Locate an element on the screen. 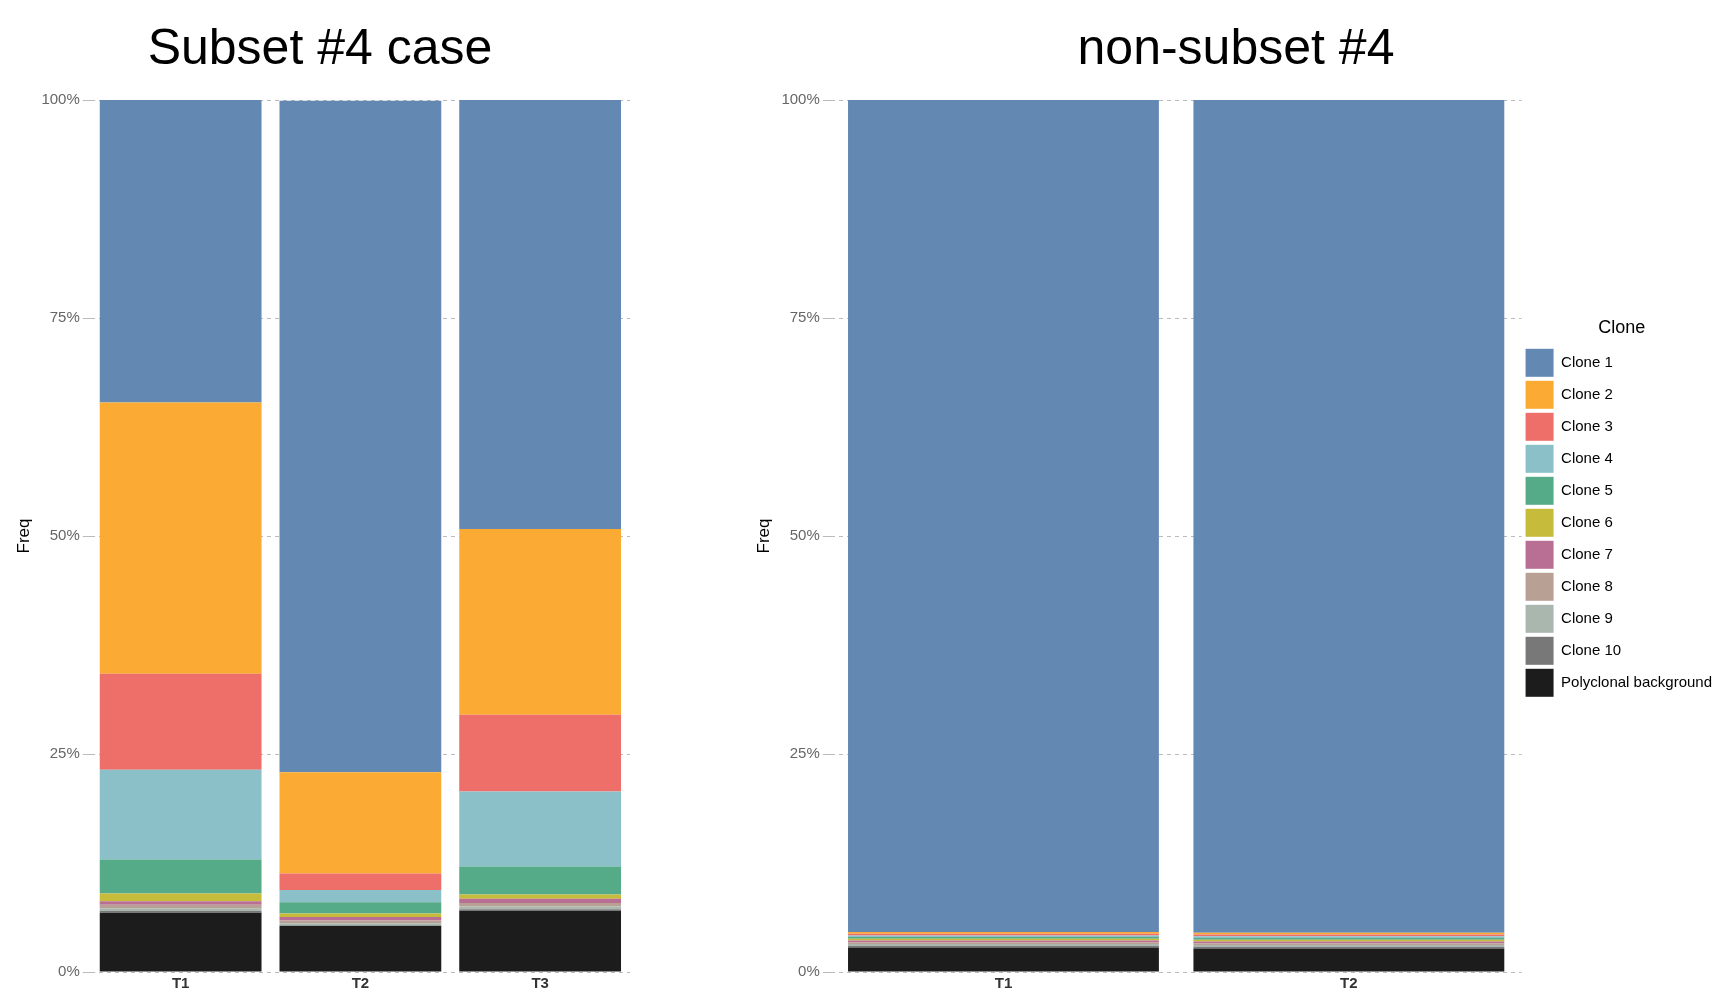 Image resolution: width=1722 pixels, height=996 pixels. legend-label: Clone 4 is located at coordinates (1587, 457).